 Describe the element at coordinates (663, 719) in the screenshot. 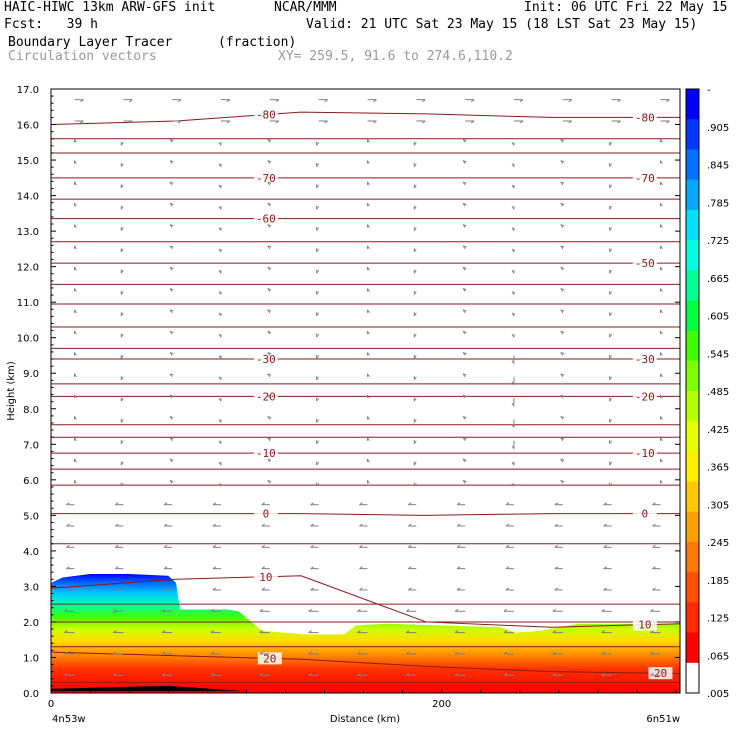

I see `x-end-label: 6n51w` at that location.